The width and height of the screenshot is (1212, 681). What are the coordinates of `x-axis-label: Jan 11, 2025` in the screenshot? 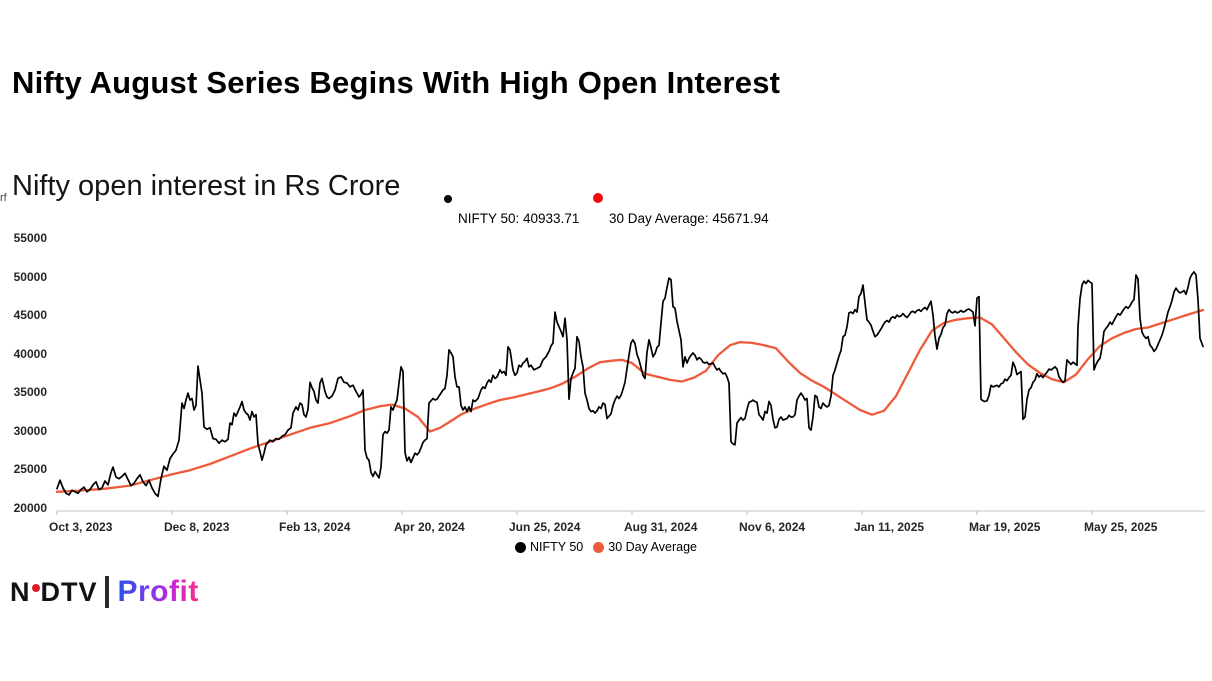 It's located at (889, 527).